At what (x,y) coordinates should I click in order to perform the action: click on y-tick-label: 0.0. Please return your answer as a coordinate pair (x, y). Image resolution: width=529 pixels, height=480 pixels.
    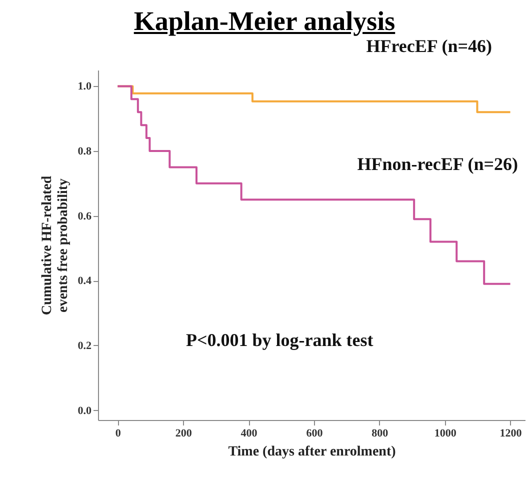
    Looking at the image, I should click on (85, 410).